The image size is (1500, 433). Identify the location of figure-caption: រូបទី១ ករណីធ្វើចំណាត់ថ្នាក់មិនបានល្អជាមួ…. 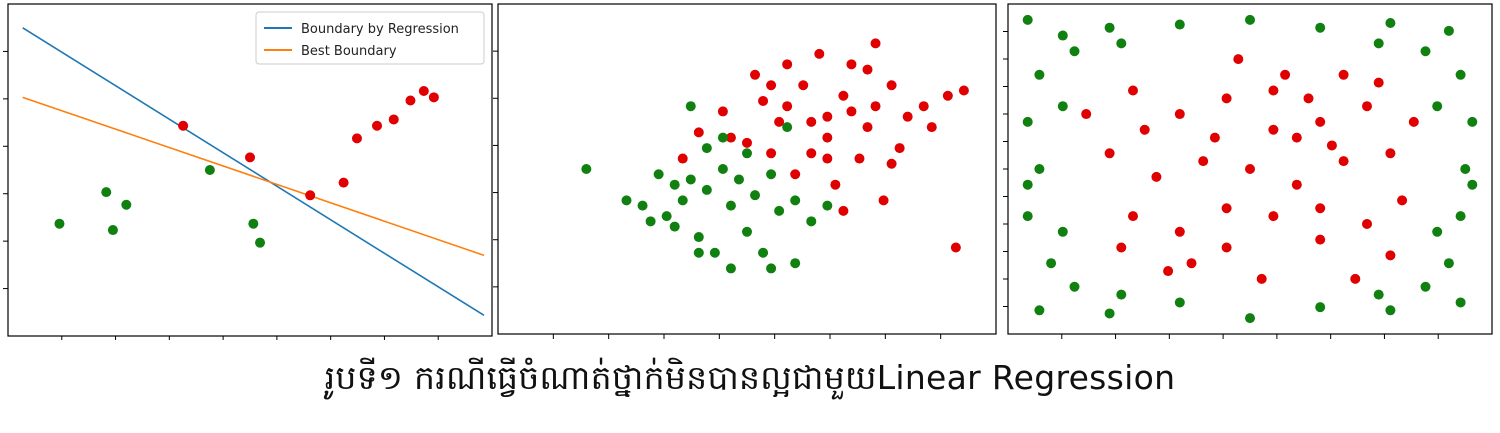
(750, 377).